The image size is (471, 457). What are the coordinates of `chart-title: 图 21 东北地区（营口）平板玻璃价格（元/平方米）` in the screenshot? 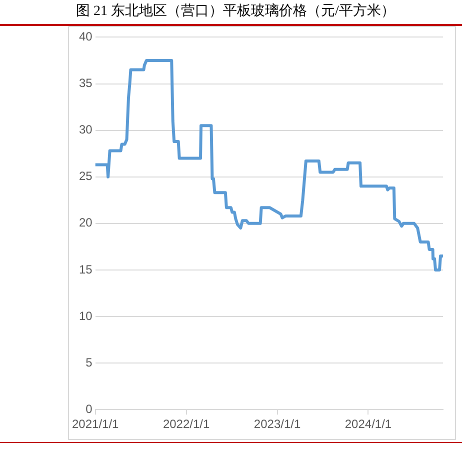 It's located at (235, 11).